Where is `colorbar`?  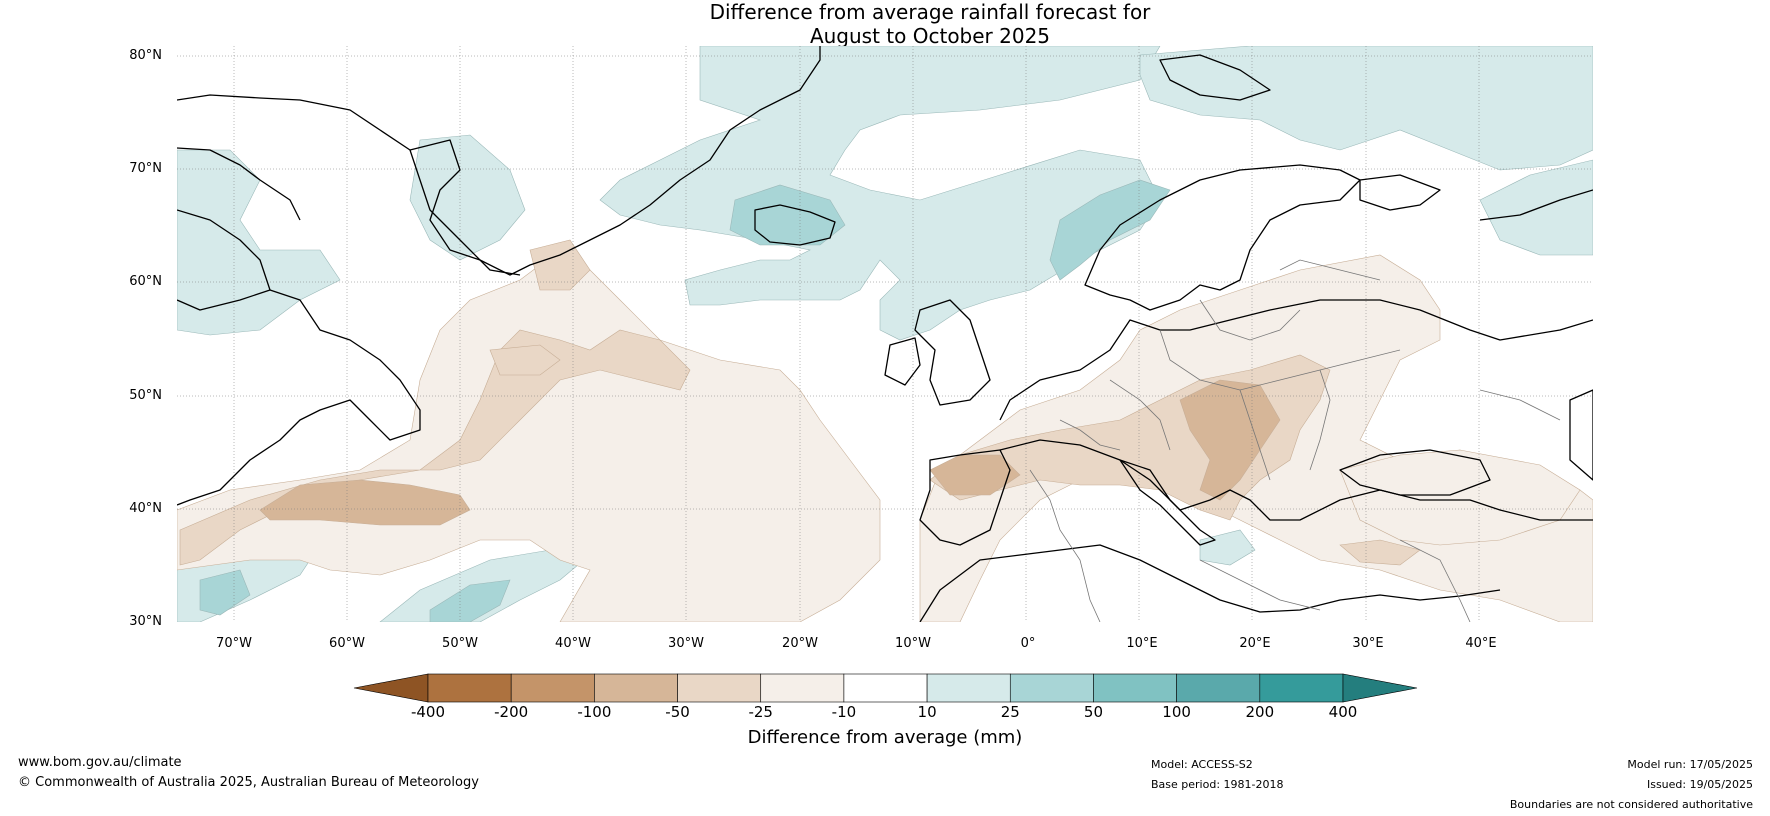
colorbar is located at coordinates (885, 688).